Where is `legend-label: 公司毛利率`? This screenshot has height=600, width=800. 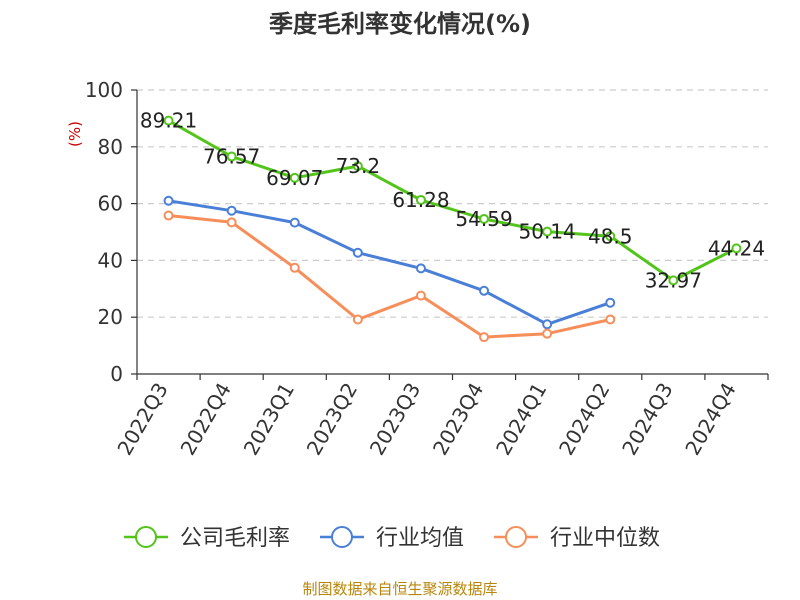 legend-label: 公司毛利率 is located at coordinates (235, 538).